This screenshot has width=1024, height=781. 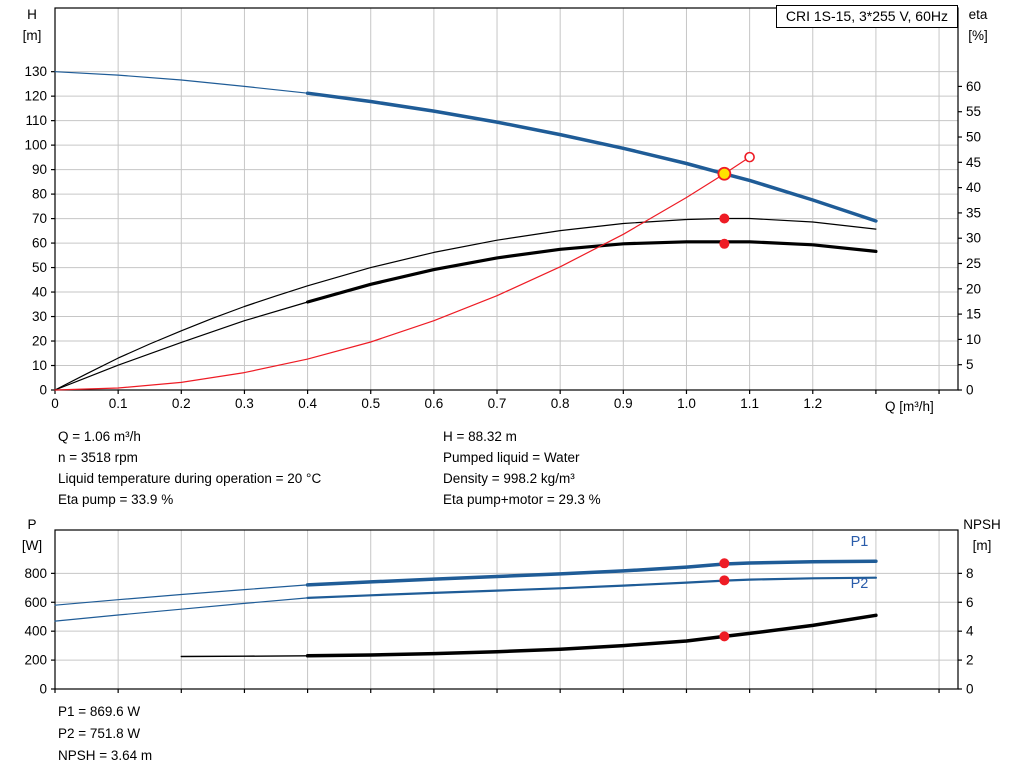 What do you see at coordinates (724, 580) in the screenshot?
I see `p2-duty-dot` at bounding box center [724, 580].